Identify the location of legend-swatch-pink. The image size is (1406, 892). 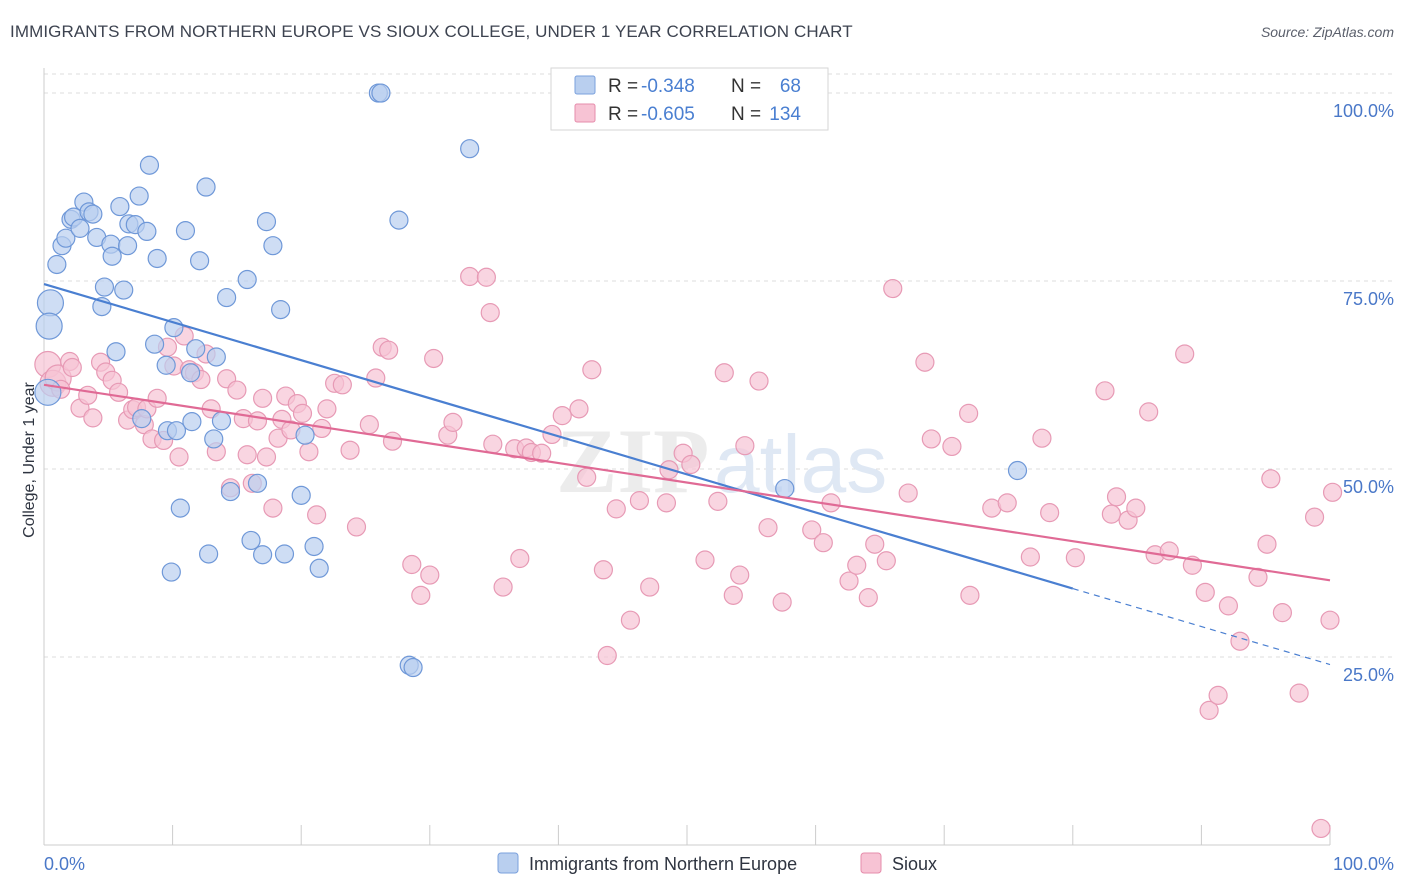
(585, 113).